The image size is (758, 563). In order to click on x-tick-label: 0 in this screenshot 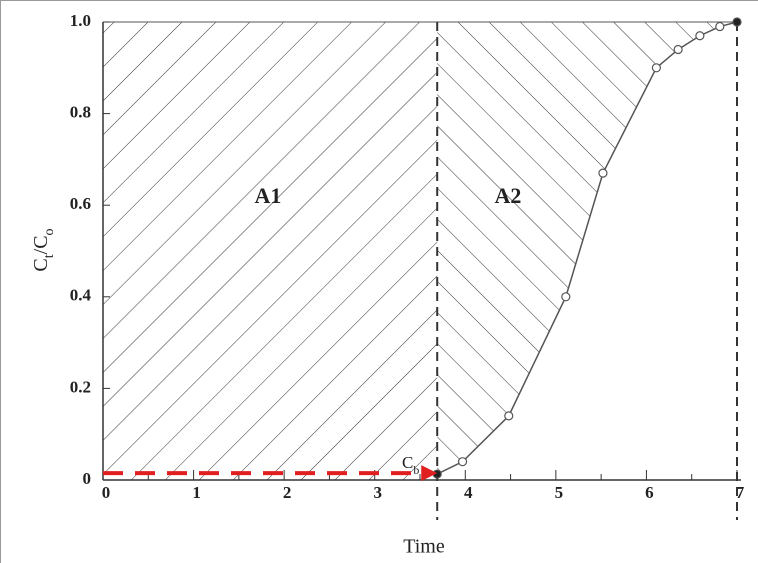, I will do `click(106, 492)`.